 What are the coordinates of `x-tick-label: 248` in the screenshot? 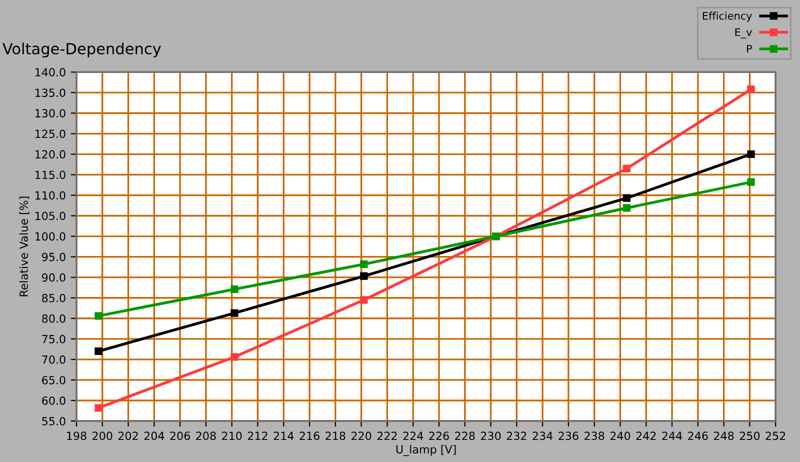 It's located at (724, 436).